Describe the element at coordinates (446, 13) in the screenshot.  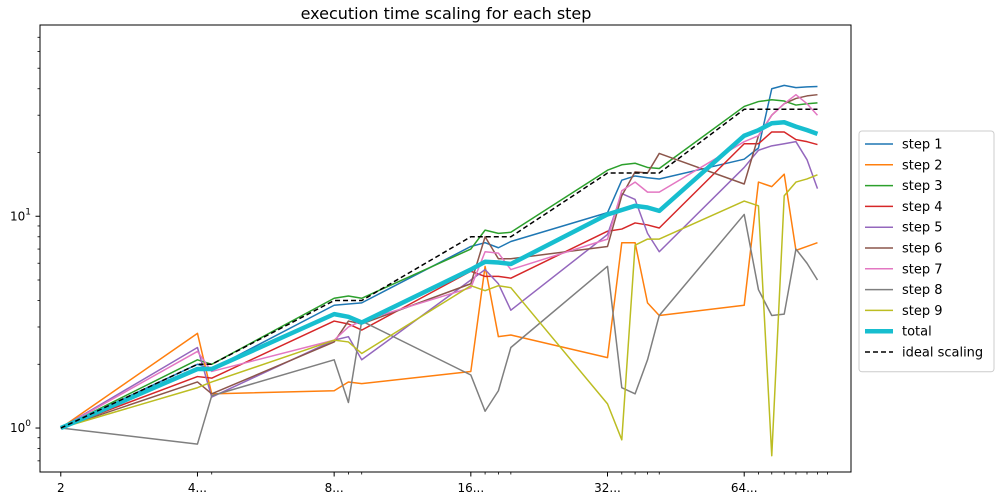
I see `chart-title: execution time scaling for each step` at that location.